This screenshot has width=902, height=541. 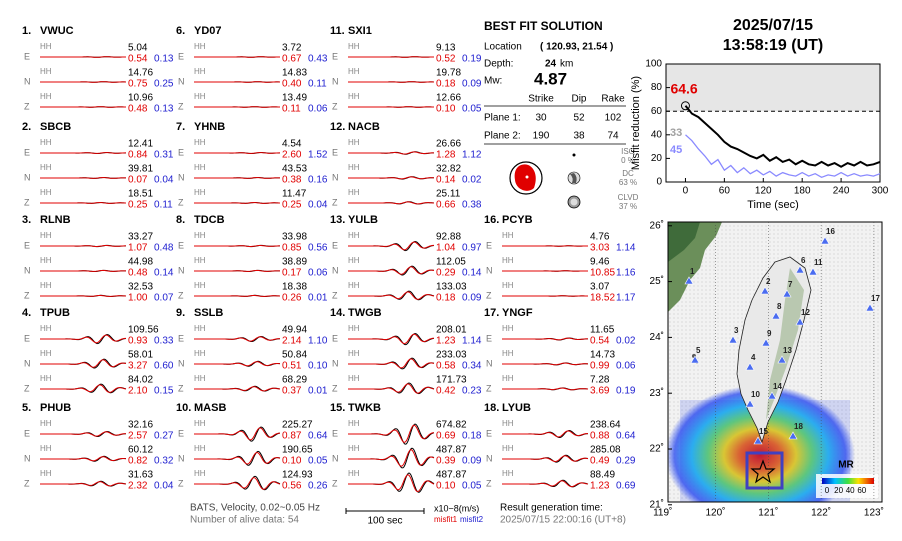 I want to click on misfit2: 1.16, so click(x=626, y=273).